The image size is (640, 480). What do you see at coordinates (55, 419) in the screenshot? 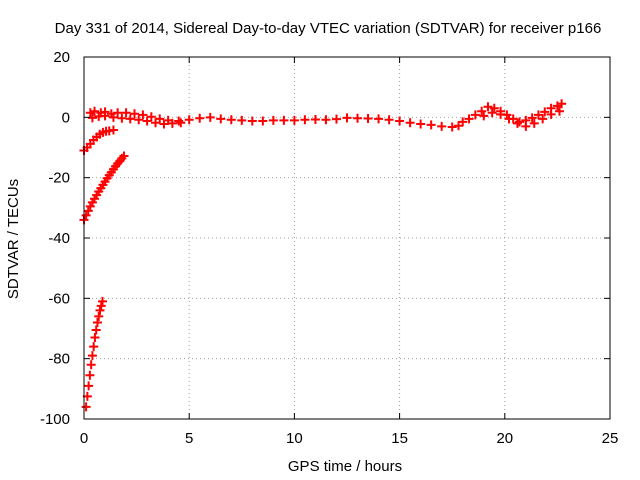
I see `y-tick-label: -100` at bounding box center [55, 419].